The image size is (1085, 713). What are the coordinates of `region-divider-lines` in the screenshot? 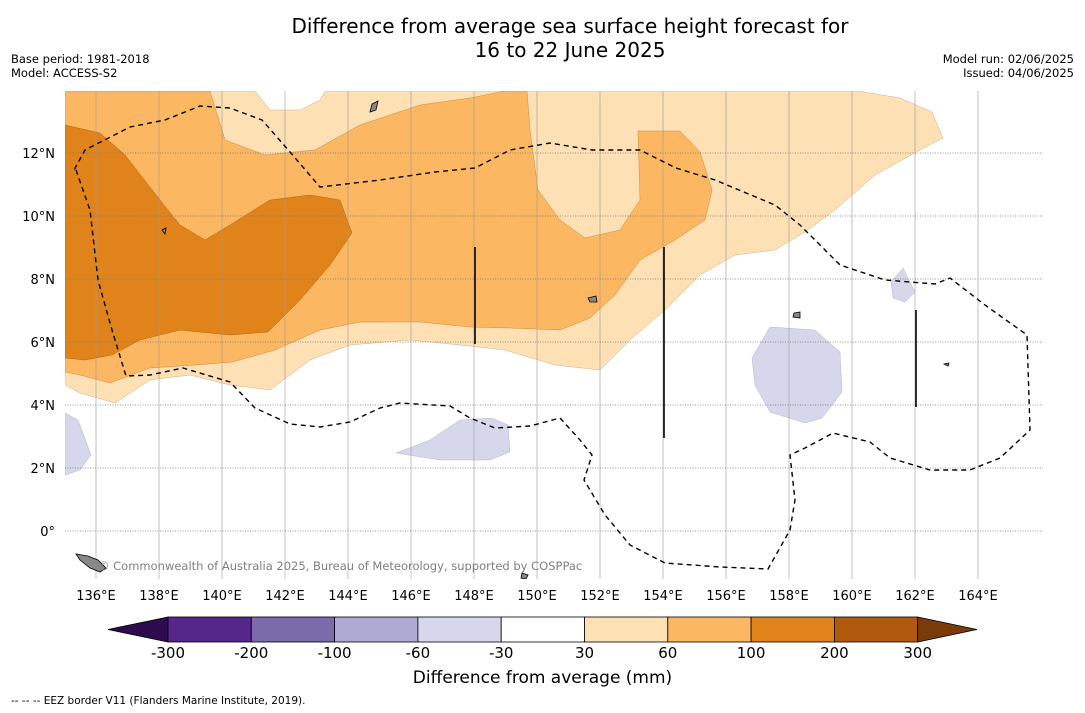 It's located at (695, 342).